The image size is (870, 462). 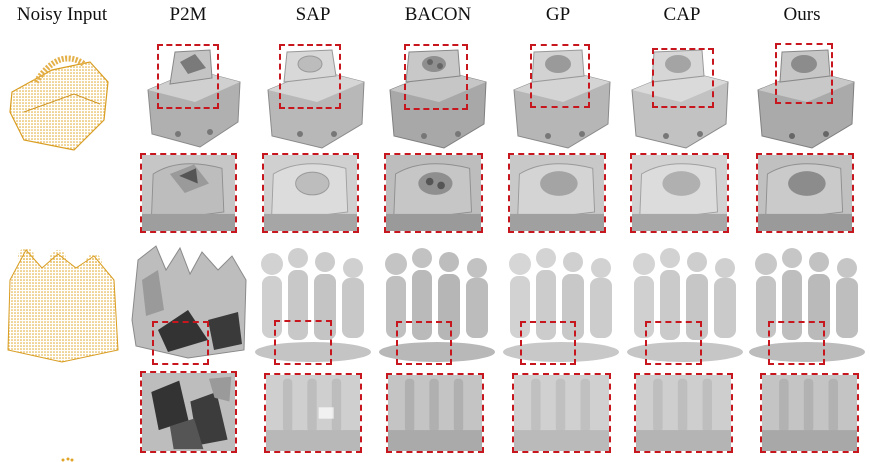 I want to click on cap-figurines-focus-region, so click(x=673, y=343).